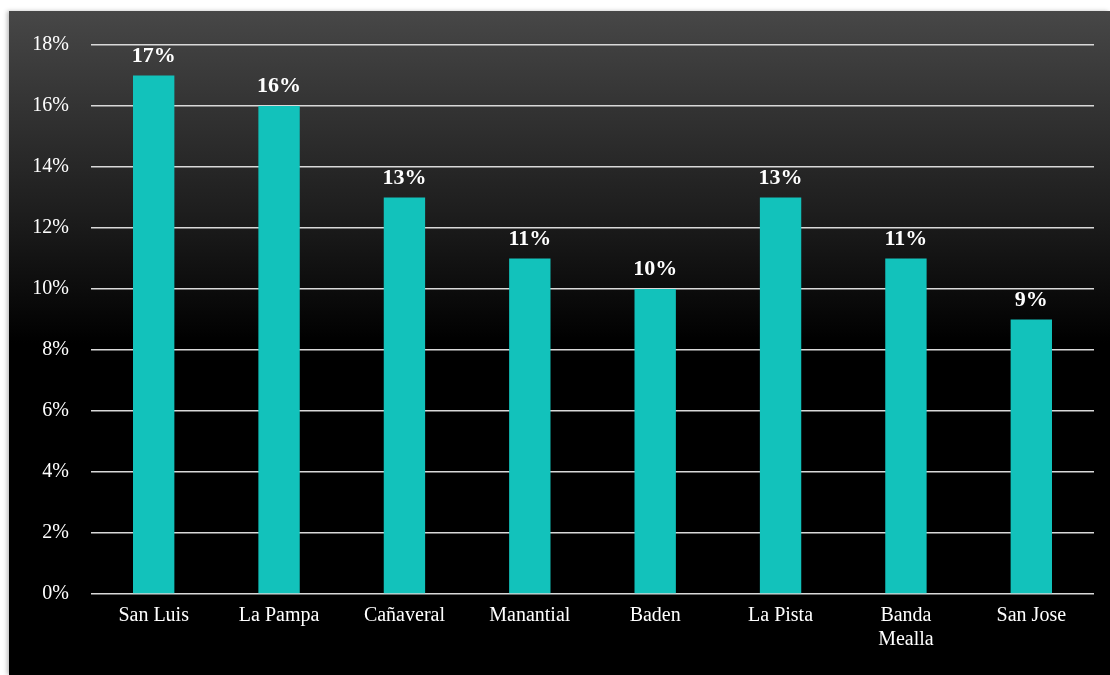  Describe the element at coordinates (655, 614) in the screenshot. I see `x-tick-label: Baden` at that location.